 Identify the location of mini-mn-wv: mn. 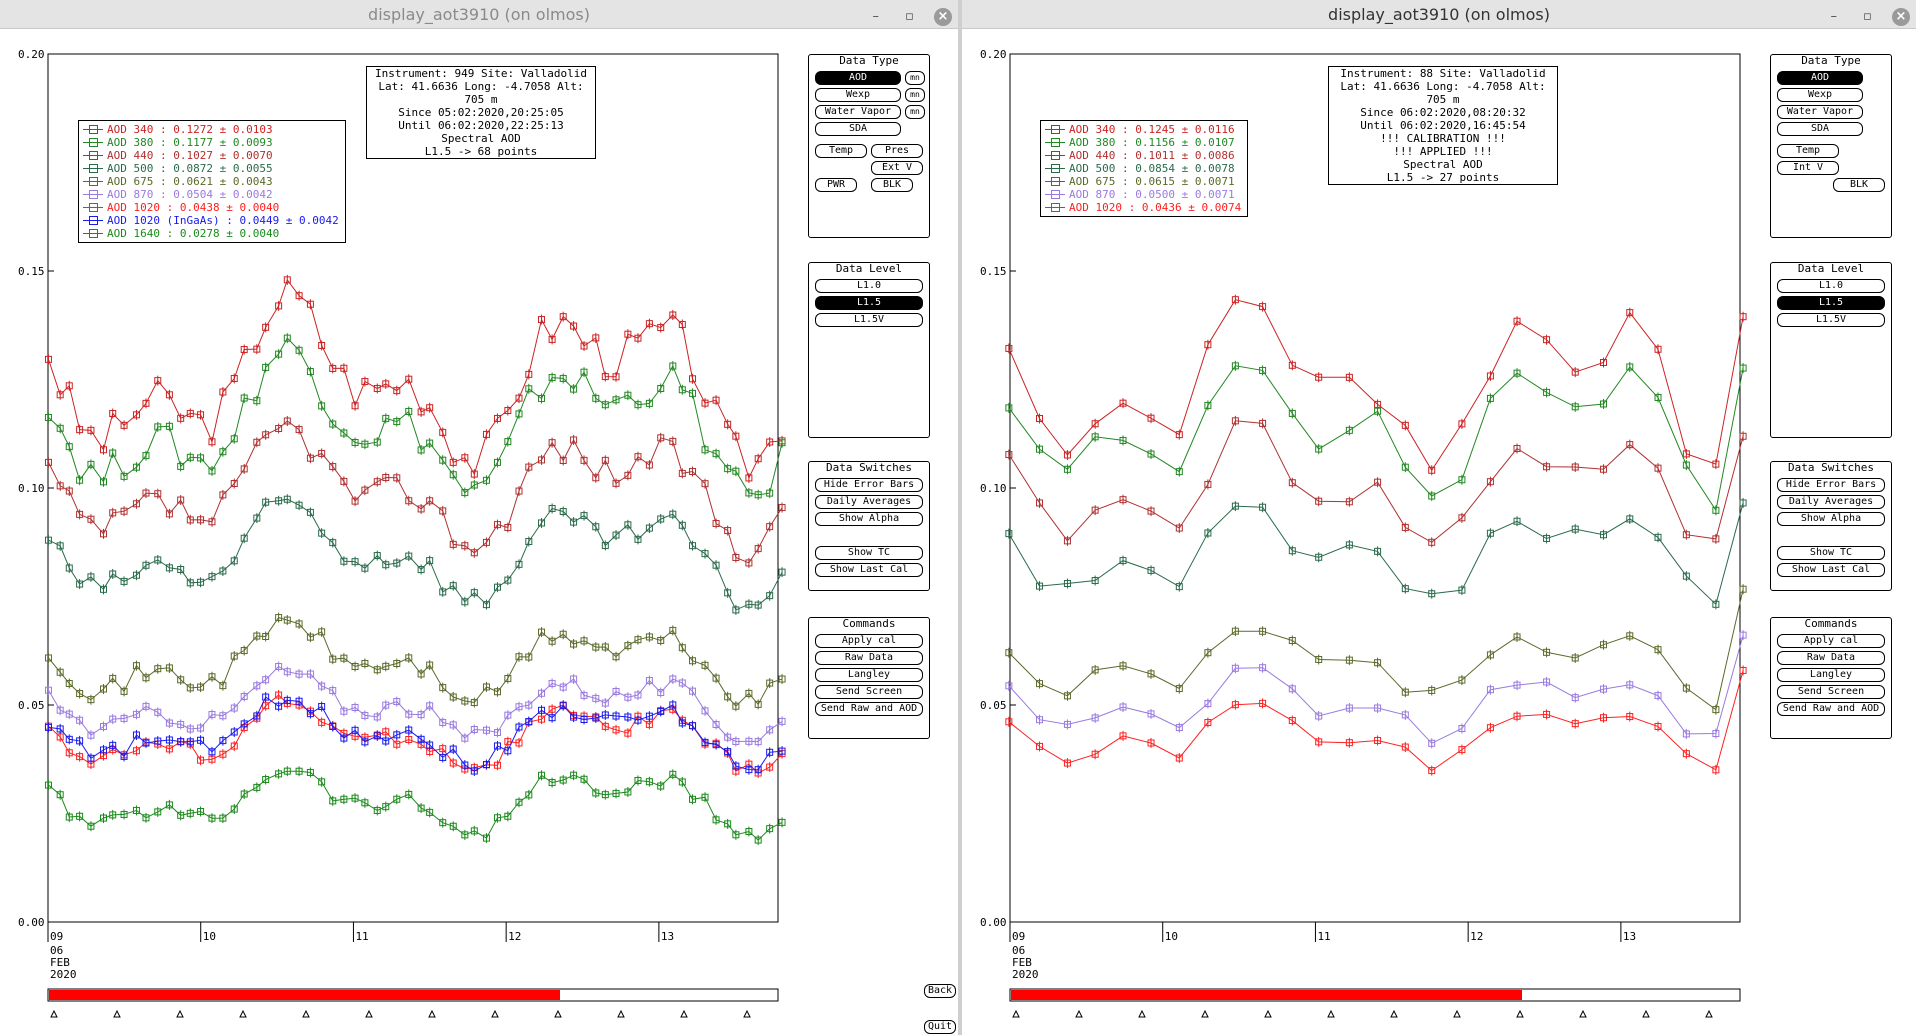
(915, 112).